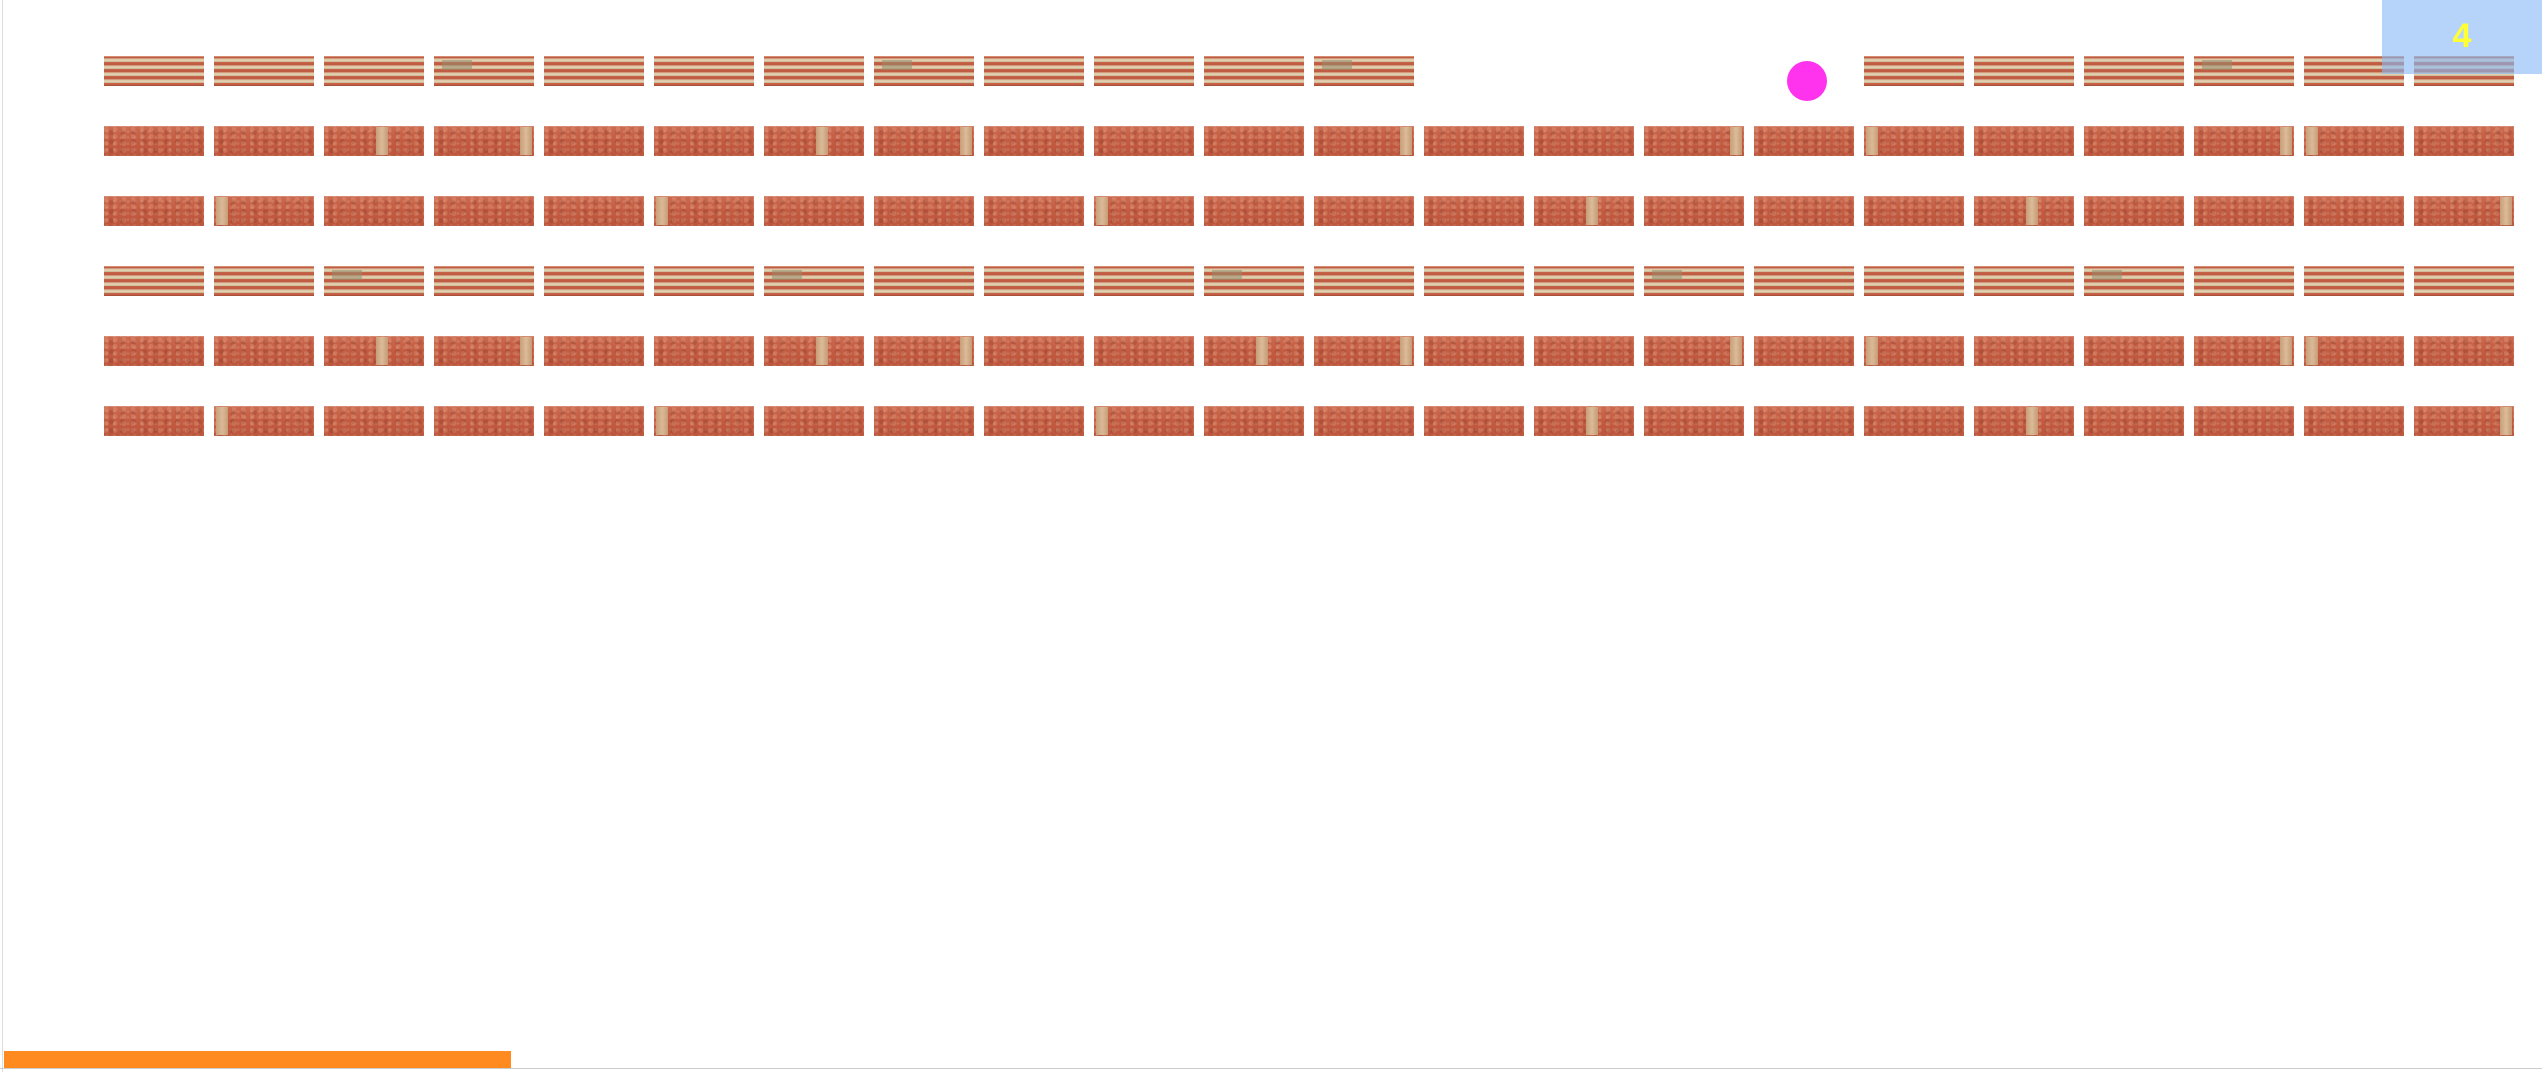 The height and width of the screenshot is (1072, 2542). Describe the element at coordinates (257, 1059) in the screenshot. I see `paddle` at that location.